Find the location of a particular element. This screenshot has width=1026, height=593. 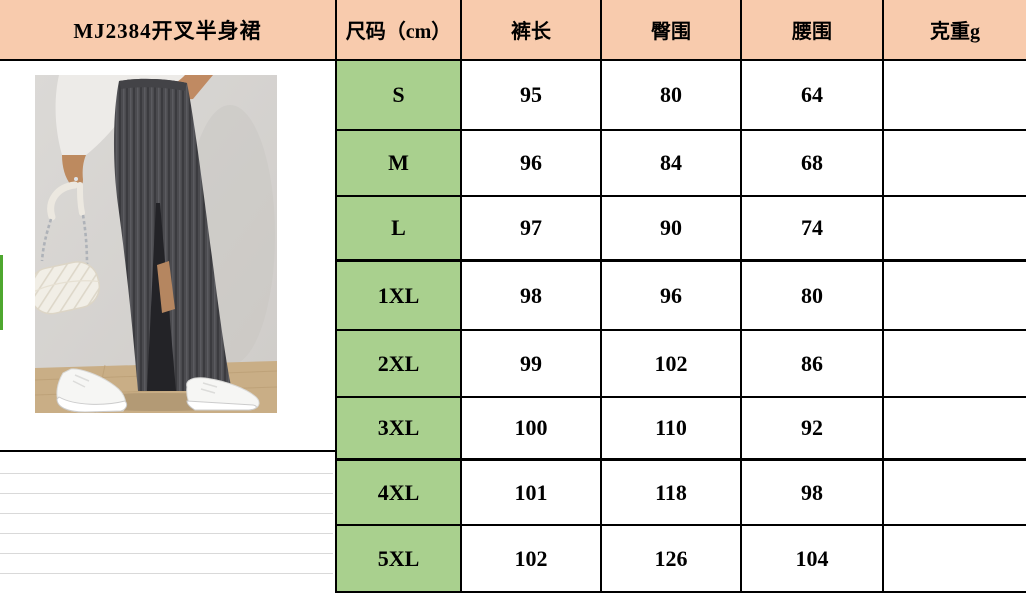

pant-length-cell: 100 is located at coordinates (532, 429).